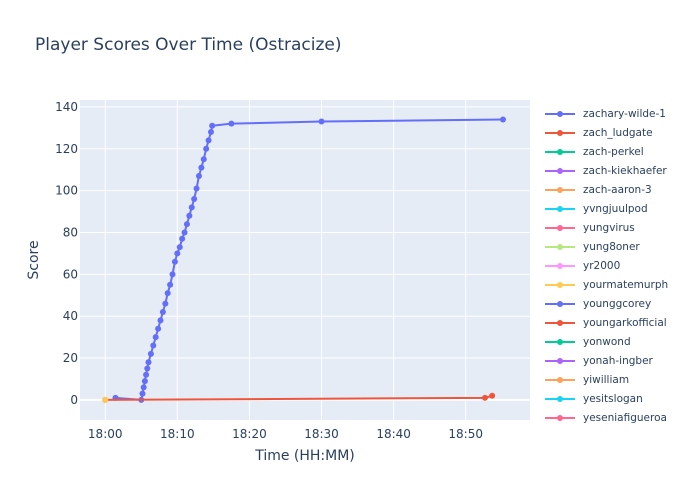 This screenshot has height=500, width=700. I want to click on x-tick-label: 18:30, so click(321, 434).